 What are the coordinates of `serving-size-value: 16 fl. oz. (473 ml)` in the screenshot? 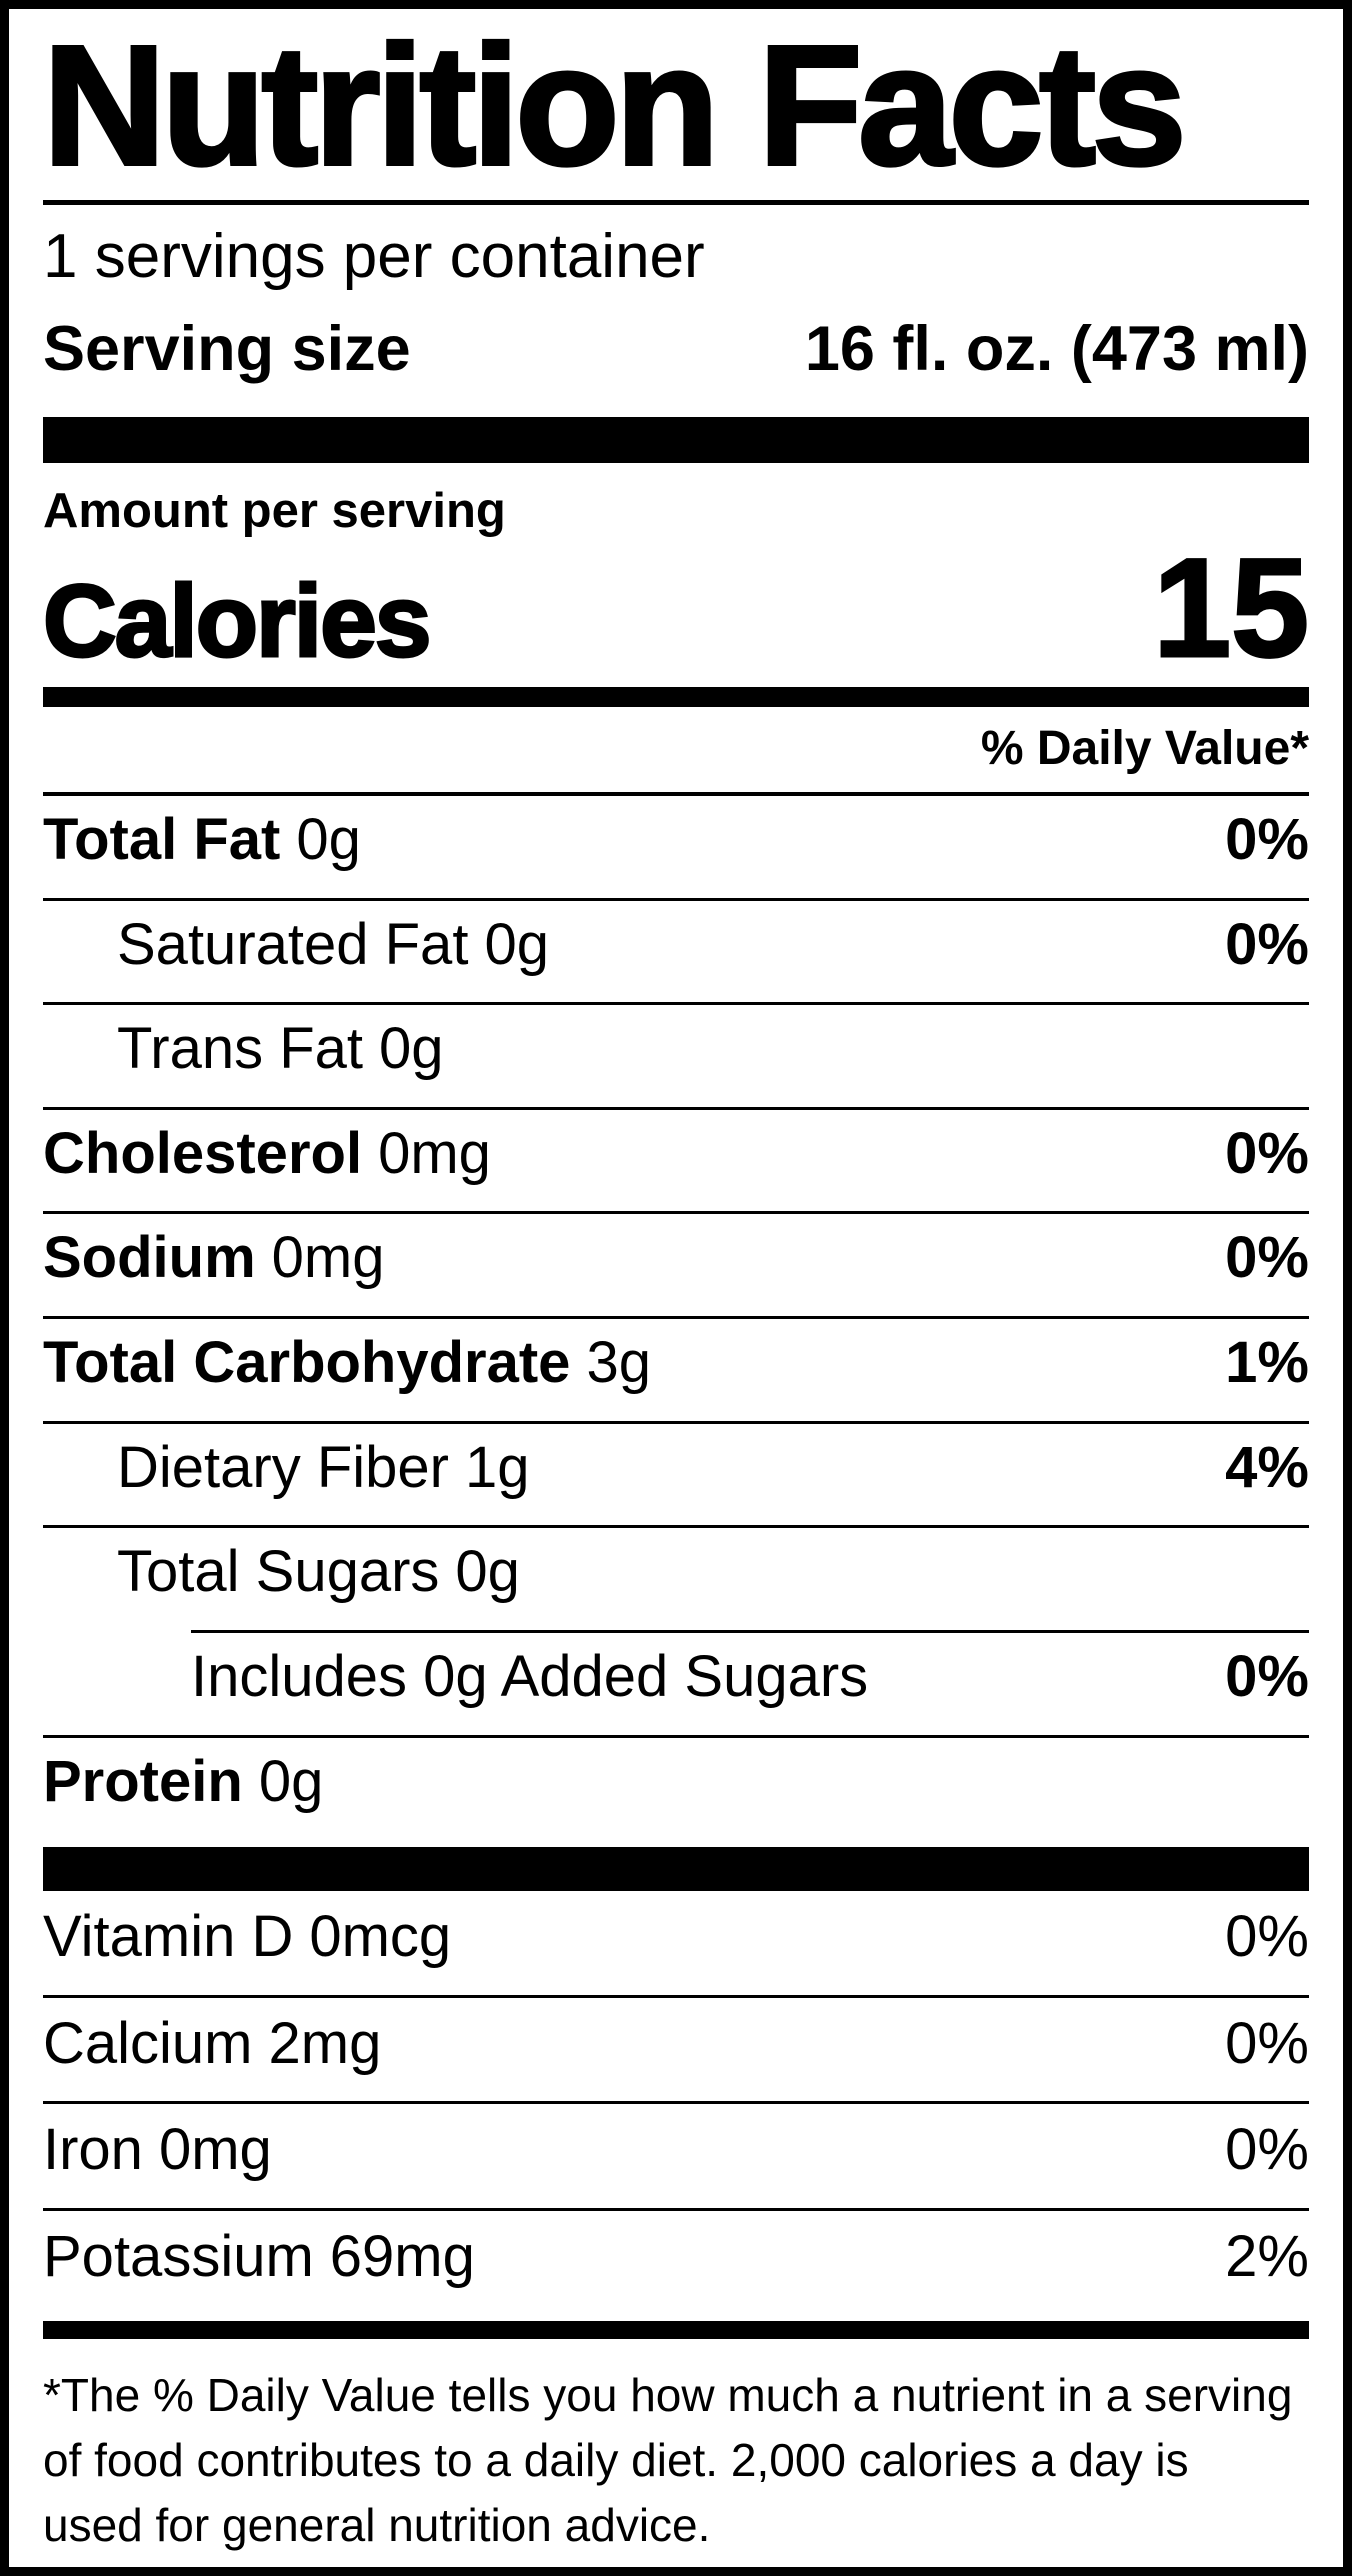 It's located at (1056, 348).